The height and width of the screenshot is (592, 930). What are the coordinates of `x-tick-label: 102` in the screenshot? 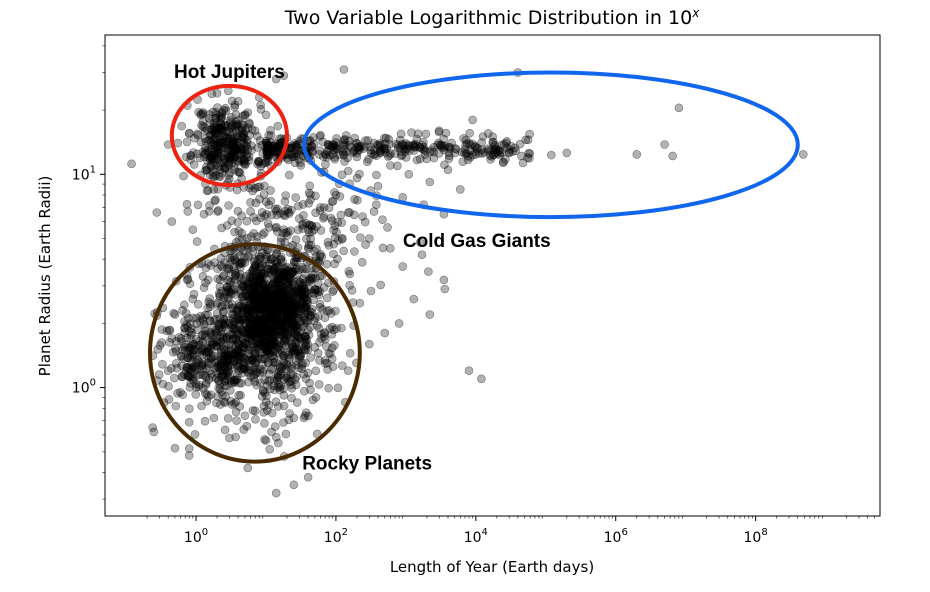 It's located at (336, 536).